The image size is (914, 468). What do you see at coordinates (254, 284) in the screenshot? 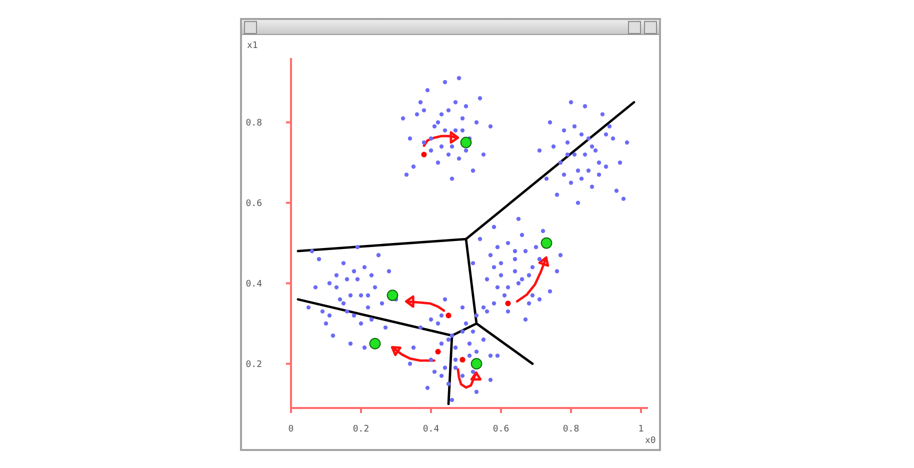
I see `y-tick-label: 0.4` at bounding box center [254, 284].